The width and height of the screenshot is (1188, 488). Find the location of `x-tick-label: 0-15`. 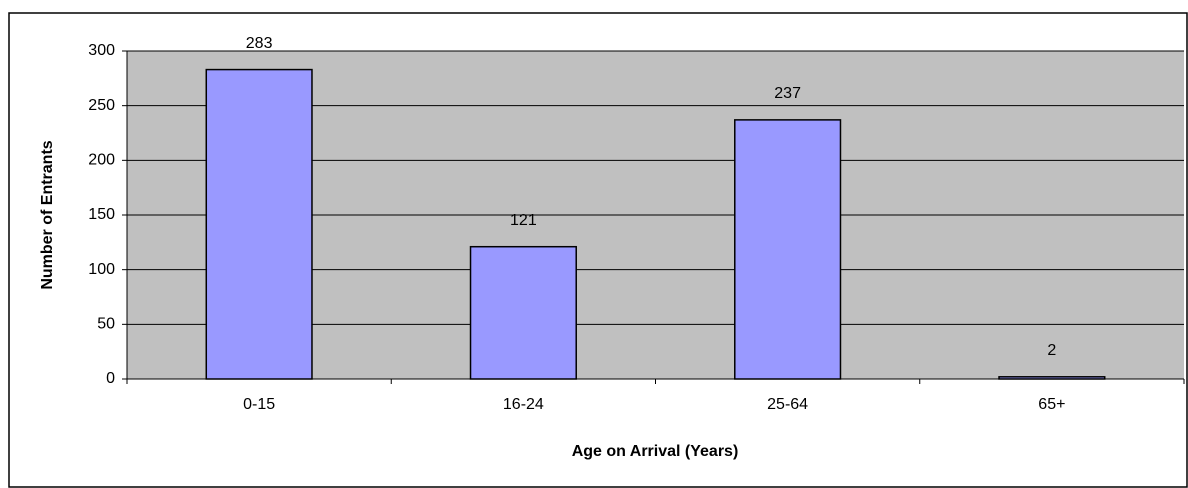

x-tick-label: 0-15 is located at coordinates (259, 404).